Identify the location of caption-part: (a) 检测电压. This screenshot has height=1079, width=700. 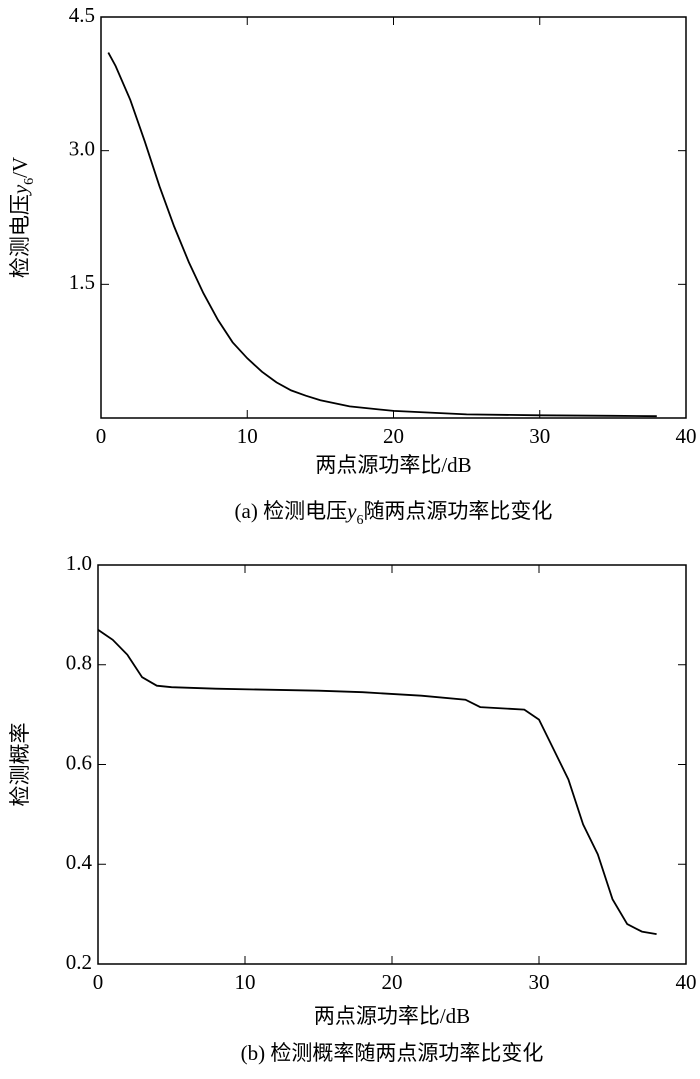
(291, 511).